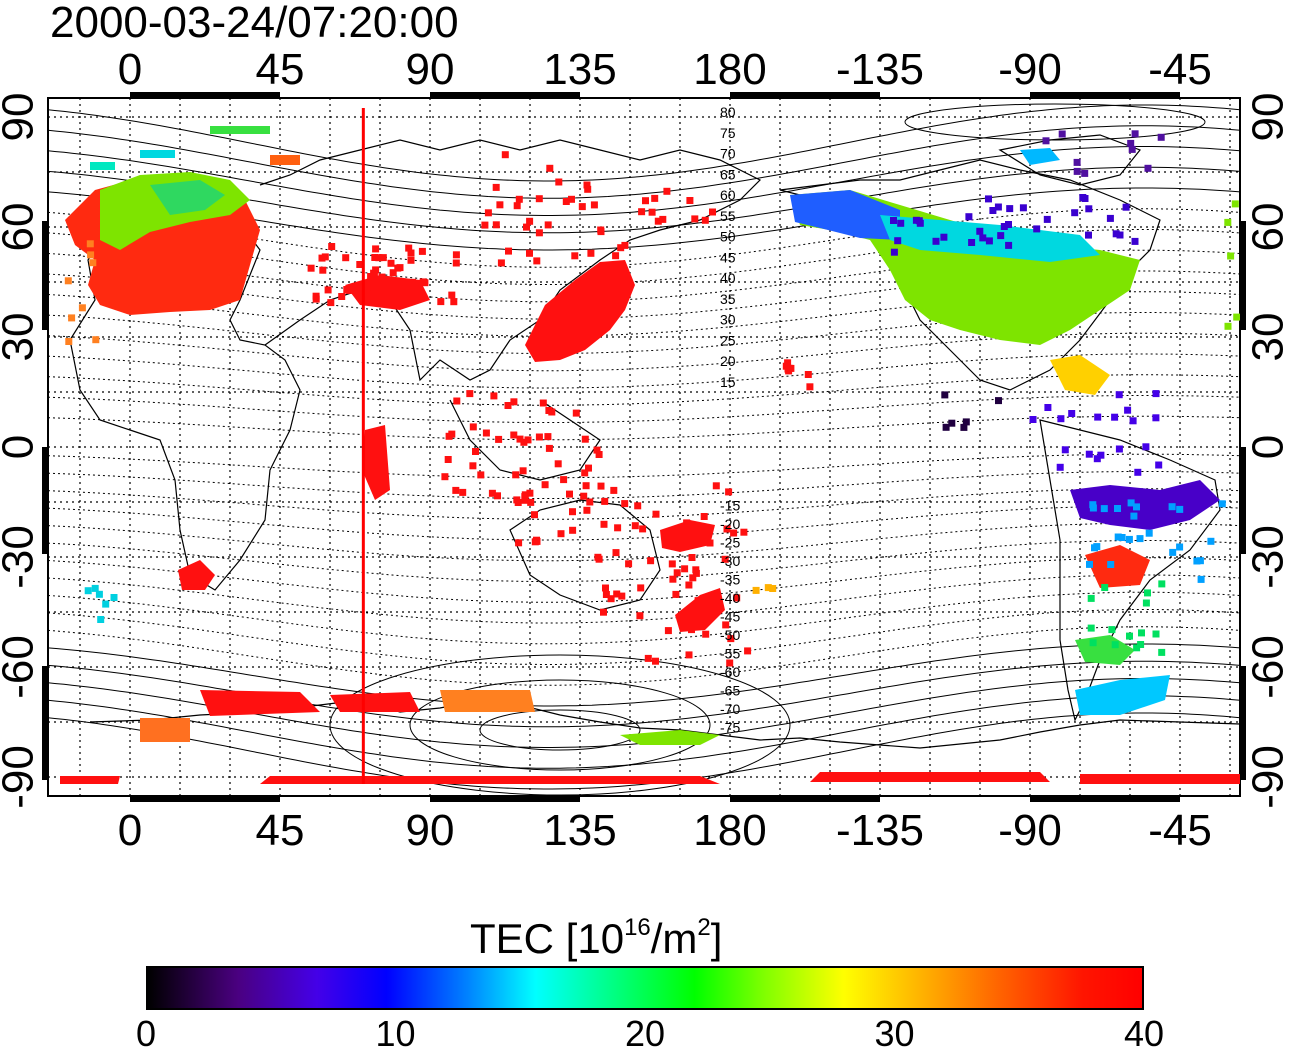 The width and height of the screenshot is (1292, 1057). I want to click on contour-label: 20, so click(728, 361).